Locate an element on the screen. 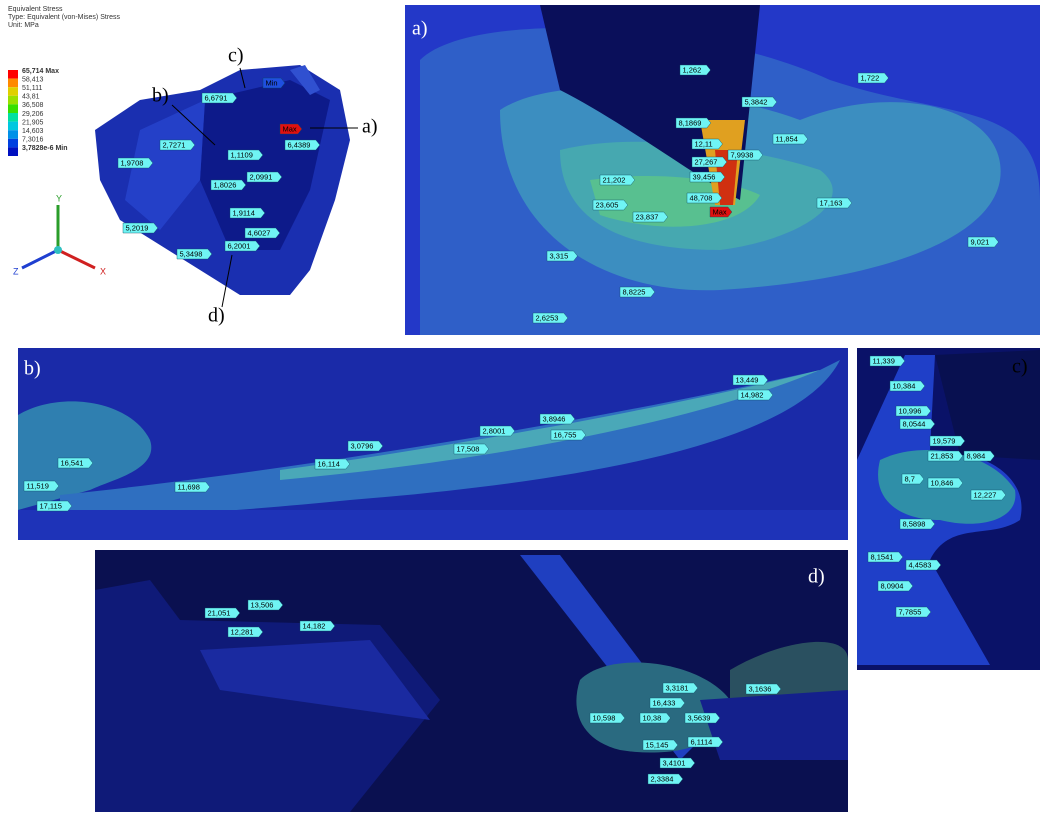 This screenshot has height=816, width=1042. probe-value: 13,449 is located at coordinates (747, 379).